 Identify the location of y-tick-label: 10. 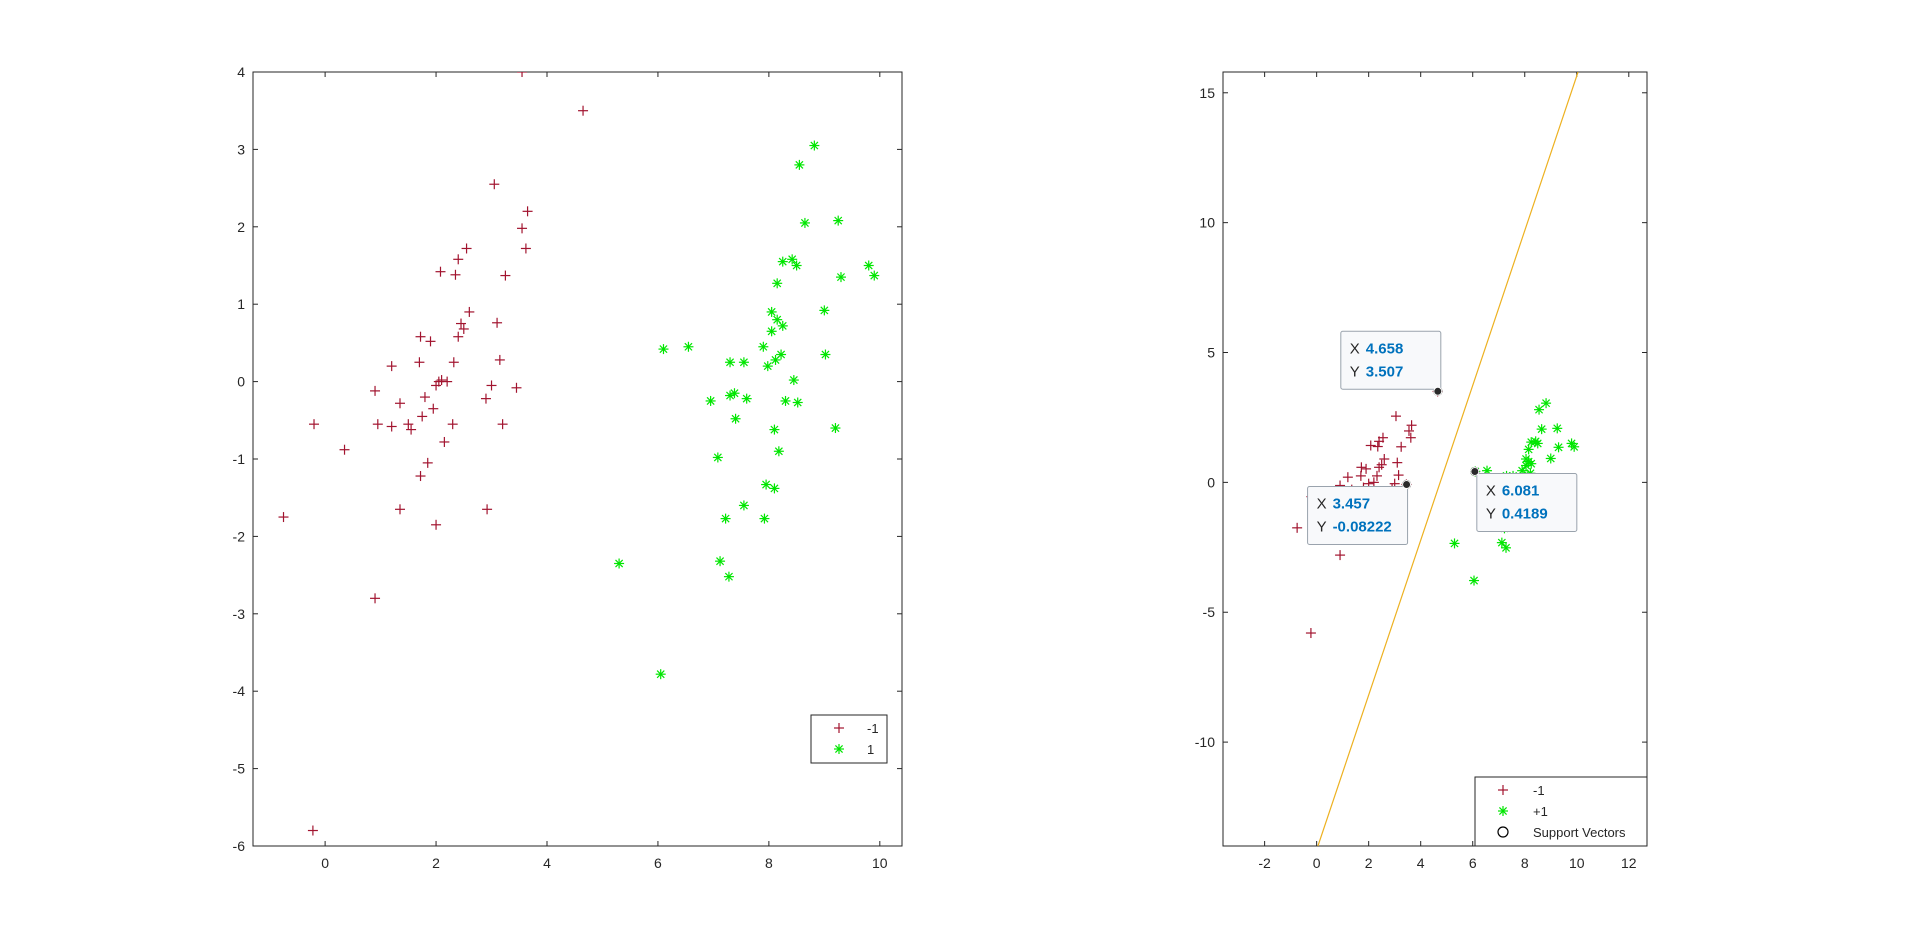
(1207, 223).